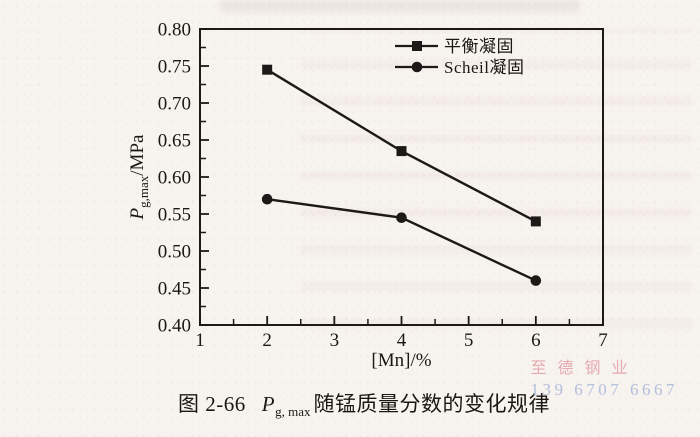  What do you see at coordinates (536, 340) in the screenshot?
I see `x-tick-label: 6` at bounding box center [536, 340].